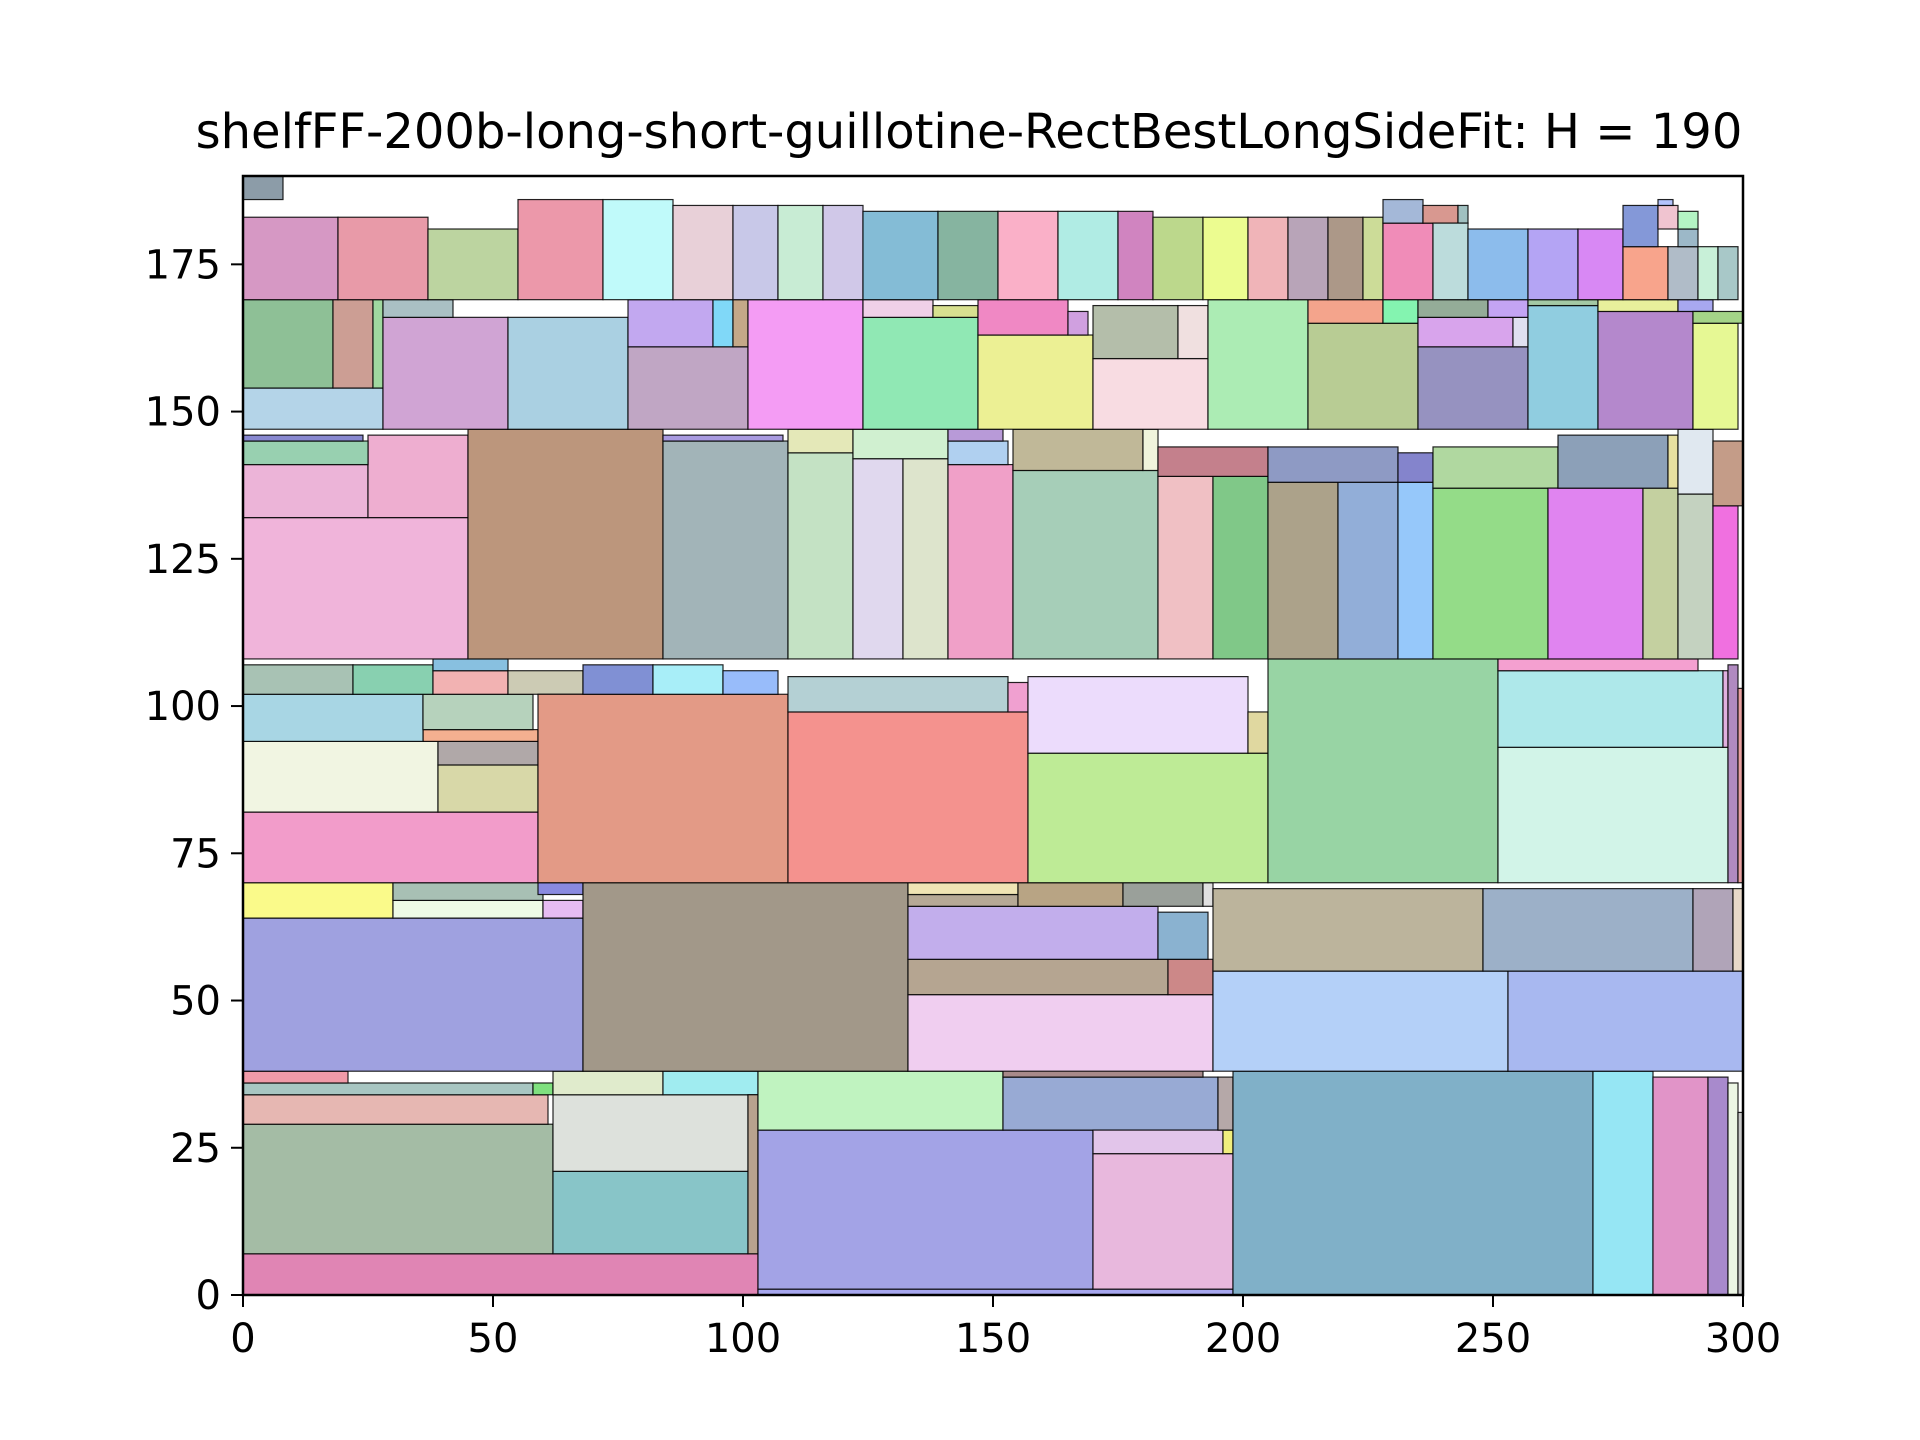 The width and height of the screenshot is (1920, 1440). What do you see at coordinates (242, 1339) in the screenshot?
I see `x-tick-label: 0` at bounding box center [242, 1339].